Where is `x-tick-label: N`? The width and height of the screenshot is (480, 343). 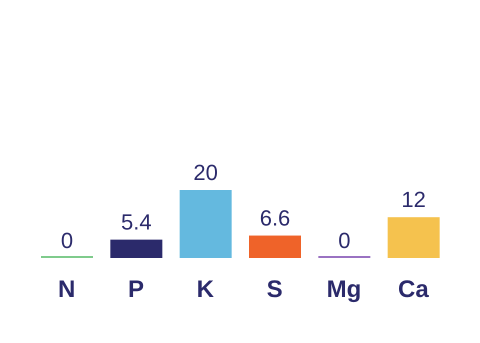
x-tick-label: N is located at coordinates (67, 290).